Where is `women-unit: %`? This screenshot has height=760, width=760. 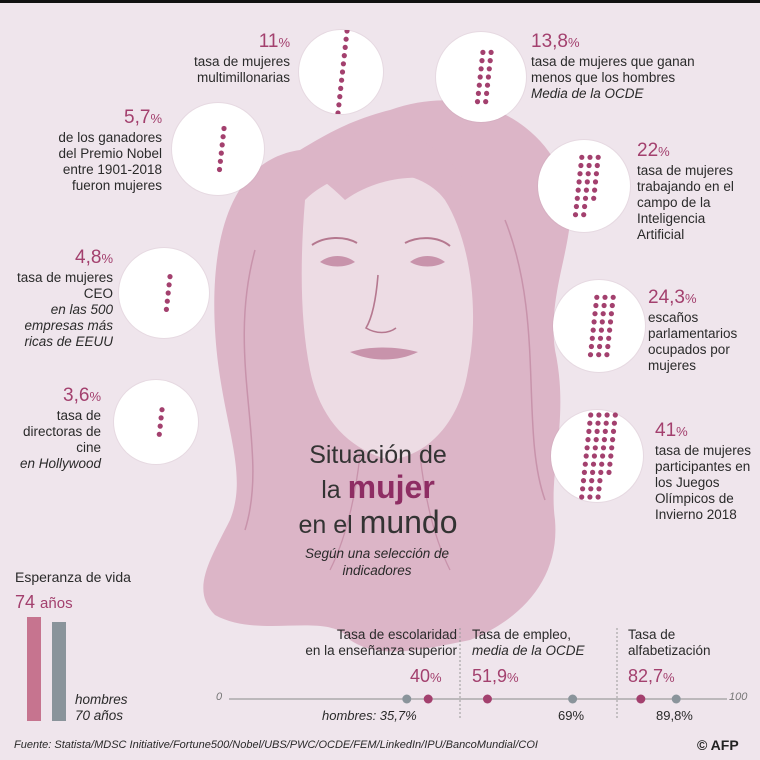
women-unit: % is located at coordinates (669, 677).